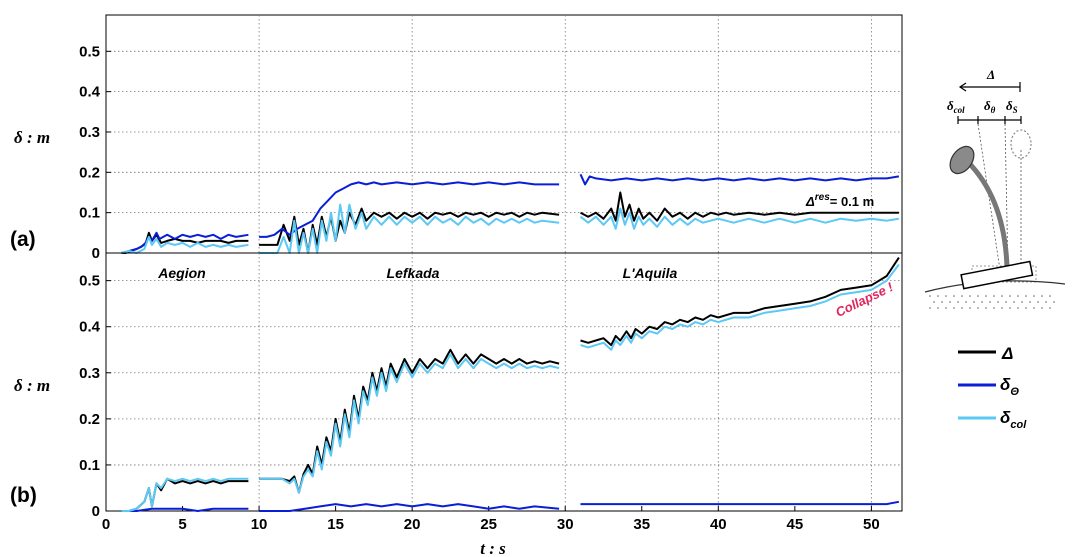 The image size is (1075, 557). I want to click on delta-arrow-head, so click(962, 87).